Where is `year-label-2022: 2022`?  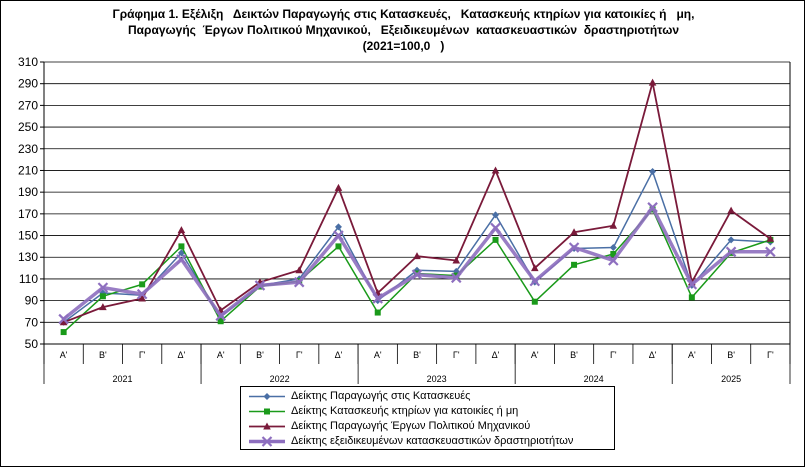
year-label-2022: 2022 is located at coordinates (280, 379).